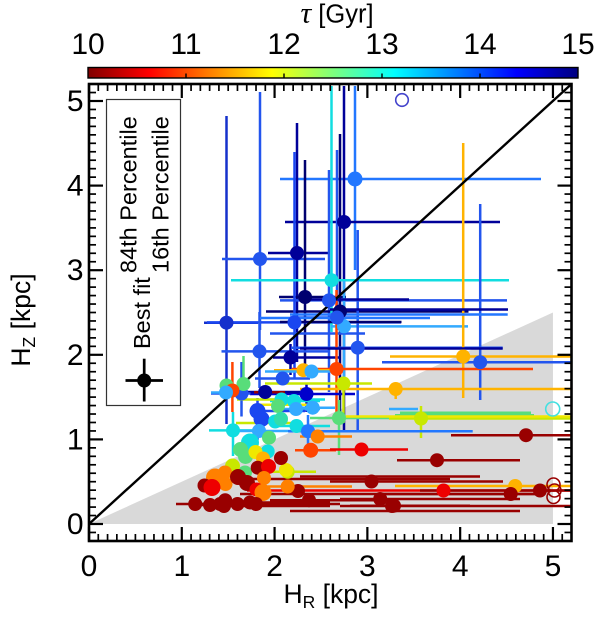  I want to click on svg-text: 13, so click(381, 44).